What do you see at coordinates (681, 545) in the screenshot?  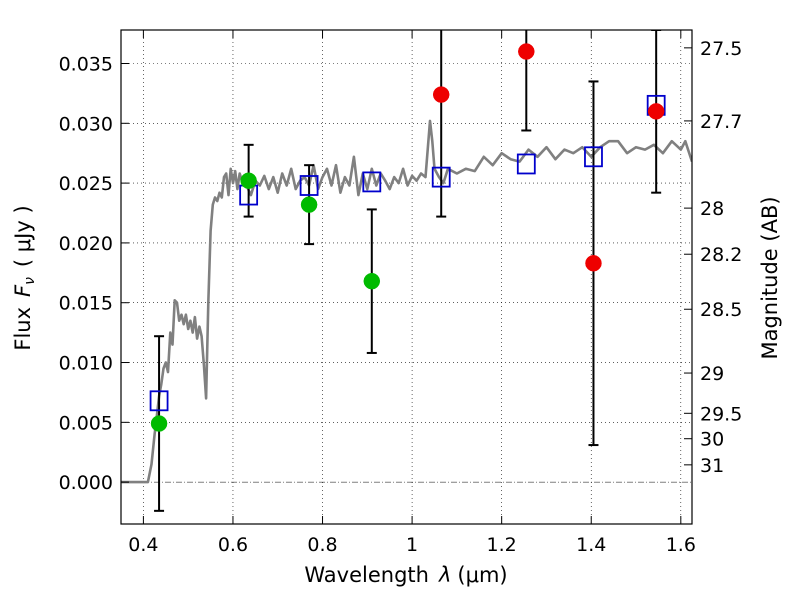 I see `x-tick-label: 1.6` at bounding box center [681, 545].